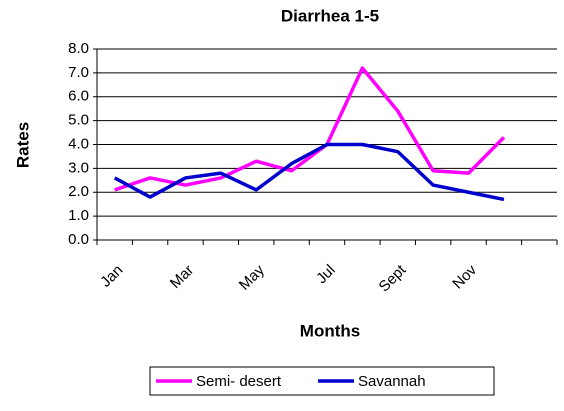 Image resolution: width=564 pixels, height=411 pixels. I want to click on y-tick-label: 0.0, so click(78, 239).